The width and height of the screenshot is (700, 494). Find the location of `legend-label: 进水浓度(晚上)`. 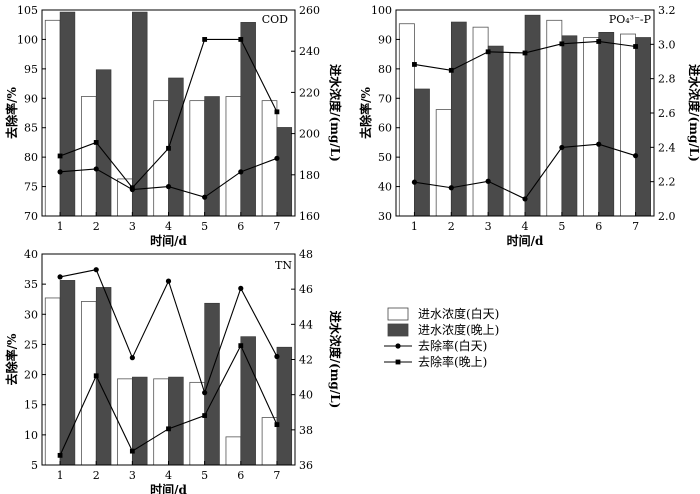

legend-label: 进水浓度(晚上) is located at coordinates (458, 329).